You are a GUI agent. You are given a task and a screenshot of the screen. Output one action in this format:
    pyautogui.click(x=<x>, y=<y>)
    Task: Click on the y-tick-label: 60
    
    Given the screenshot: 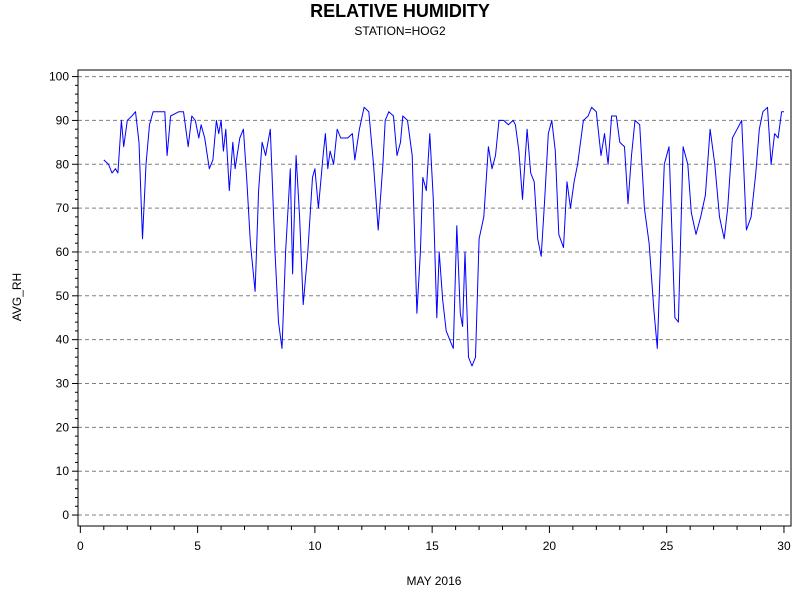 What is the action you would take?
    pyautogui.click(x=63, y=252)
    